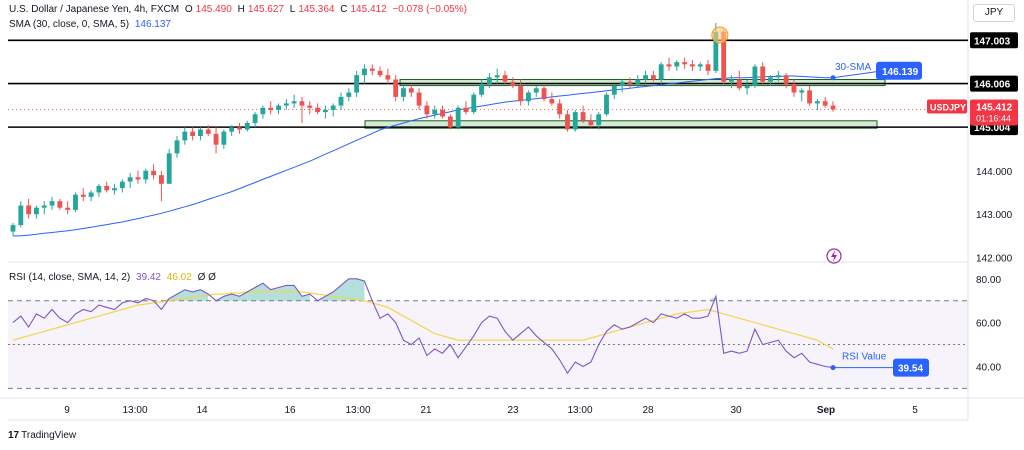  What do you see at coordinates (736, 410) in the screenshot?
I see `time-axis-label: 30` at bounding box center [736, 410].